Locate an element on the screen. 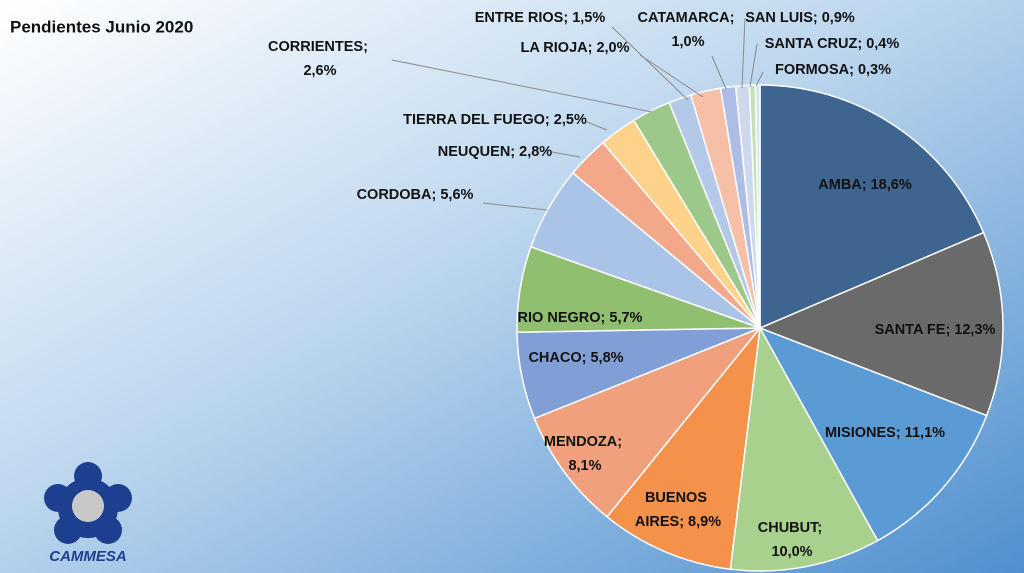 Image resolution: width=1024 pixels, height=573 pixels. chart-title: Pendientes Junio 2020 is located at coordinates (101, 26).